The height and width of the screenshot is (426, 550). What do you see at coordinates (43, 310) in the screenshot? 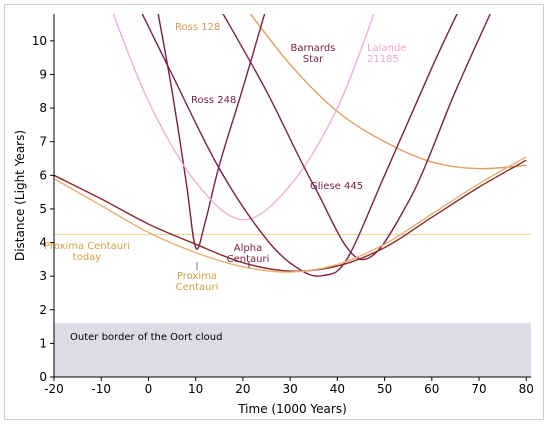
I see `y-tick-label: 2` at bounding box center [43, 310].